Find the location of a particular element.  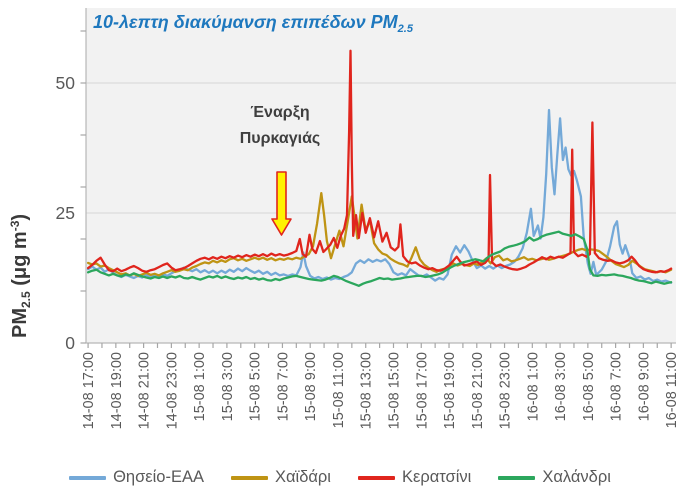

series-line-Χαλάνδρι is located at coordinates (379, 258).